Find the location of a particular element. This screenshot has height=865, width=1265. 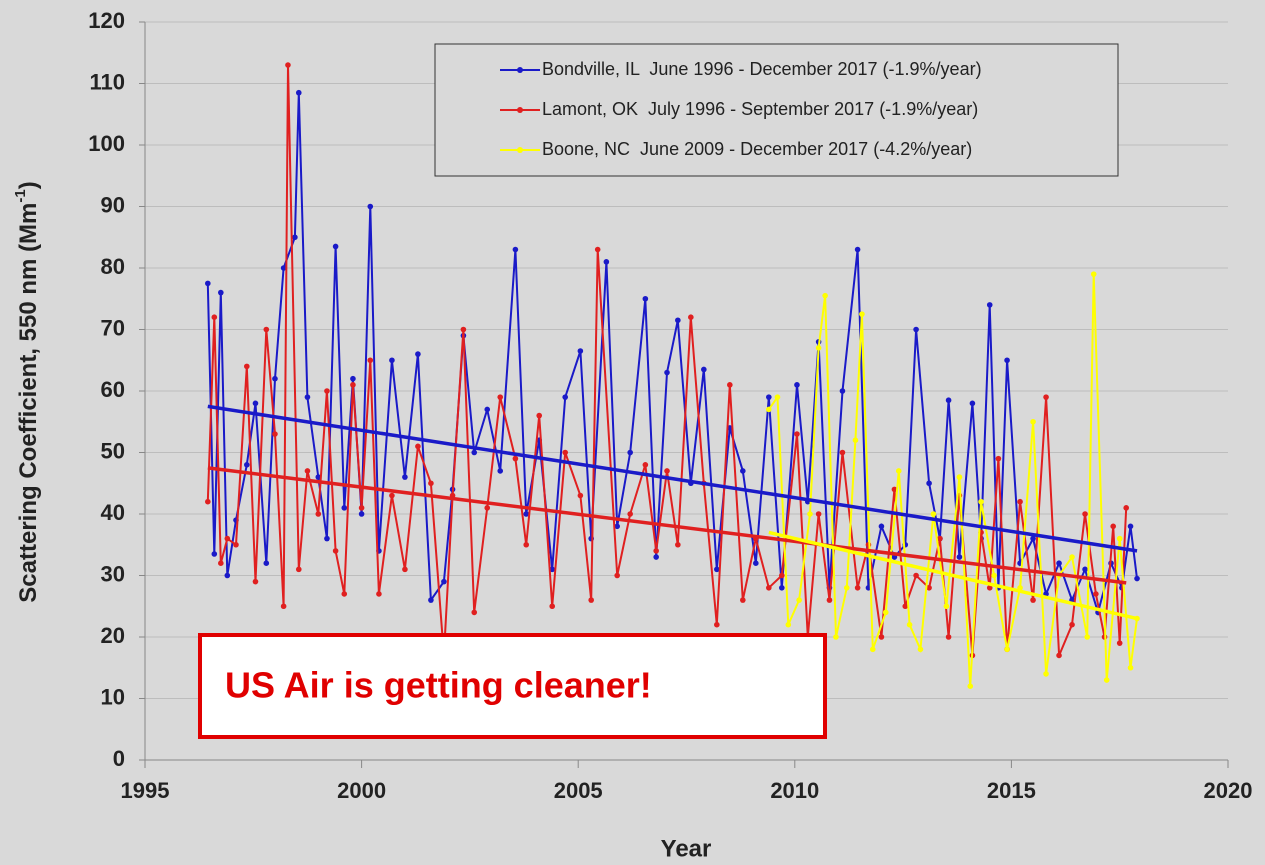

y-tick-label: 60 is located at coordinates (113, 389).